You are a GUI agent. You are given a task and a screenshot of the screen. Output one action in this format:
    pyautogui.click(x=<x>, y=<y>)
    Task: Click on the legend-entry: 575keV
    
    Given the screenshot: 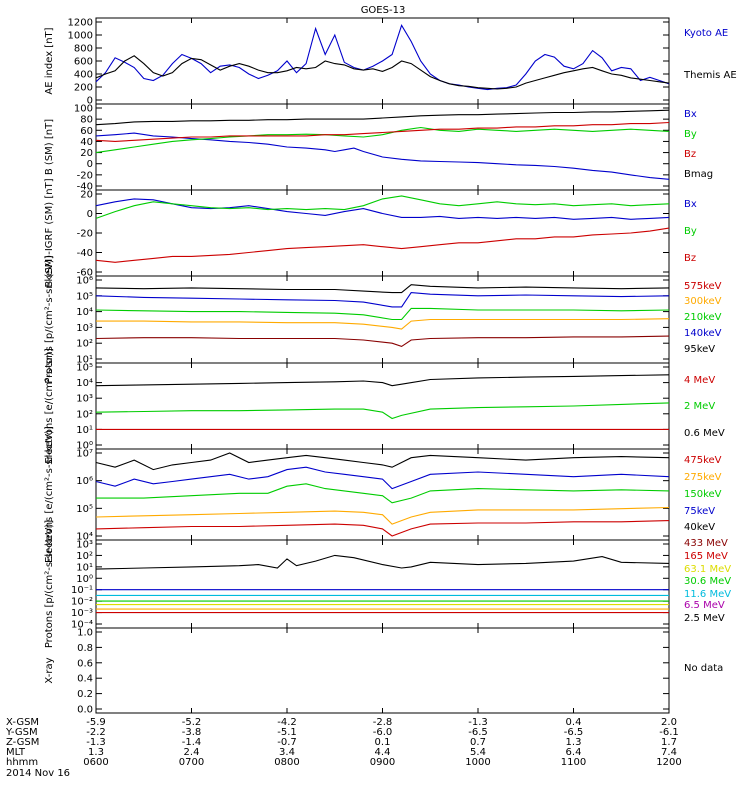 What is the action you would take?
    pyautogui.click(x=703, y=286)
    